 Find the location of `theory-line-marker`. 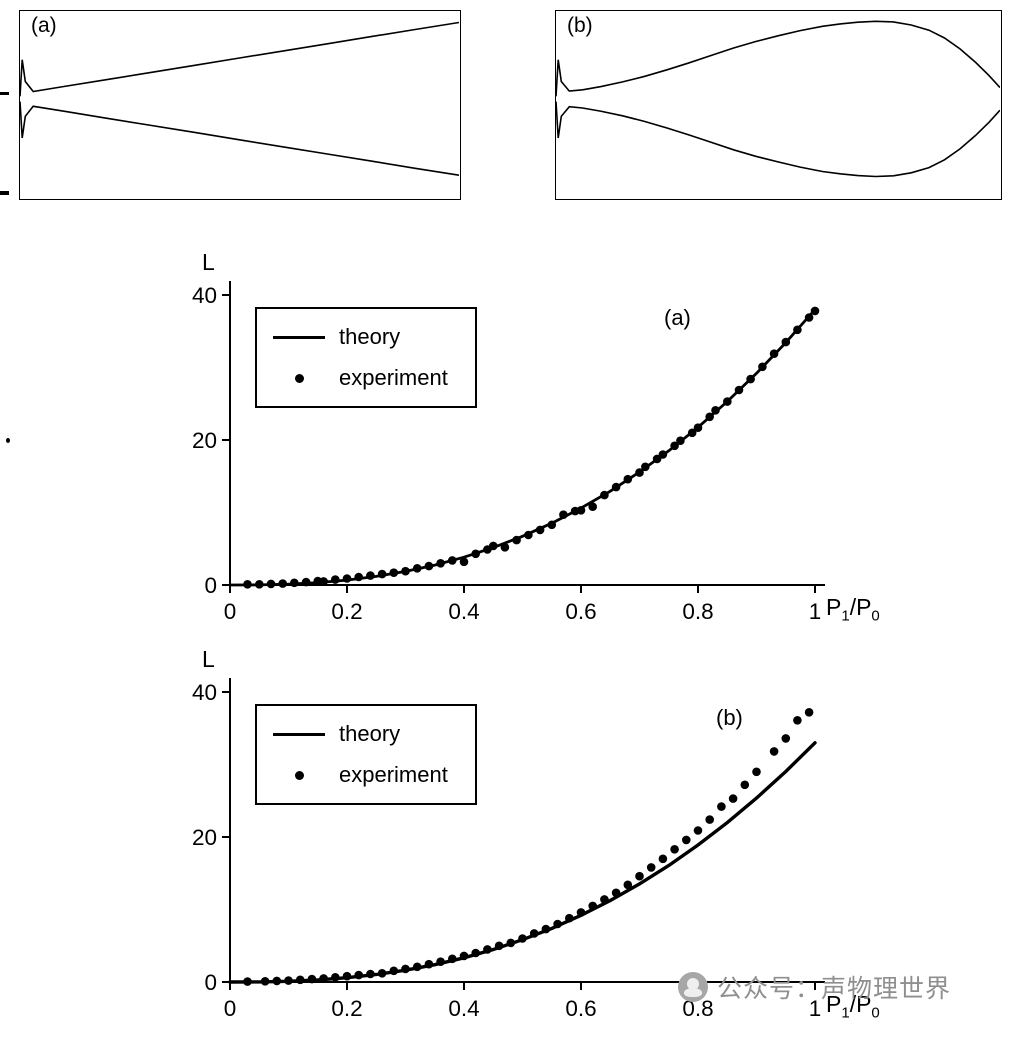

theory-line-marker is located at coordinates (299, 337).